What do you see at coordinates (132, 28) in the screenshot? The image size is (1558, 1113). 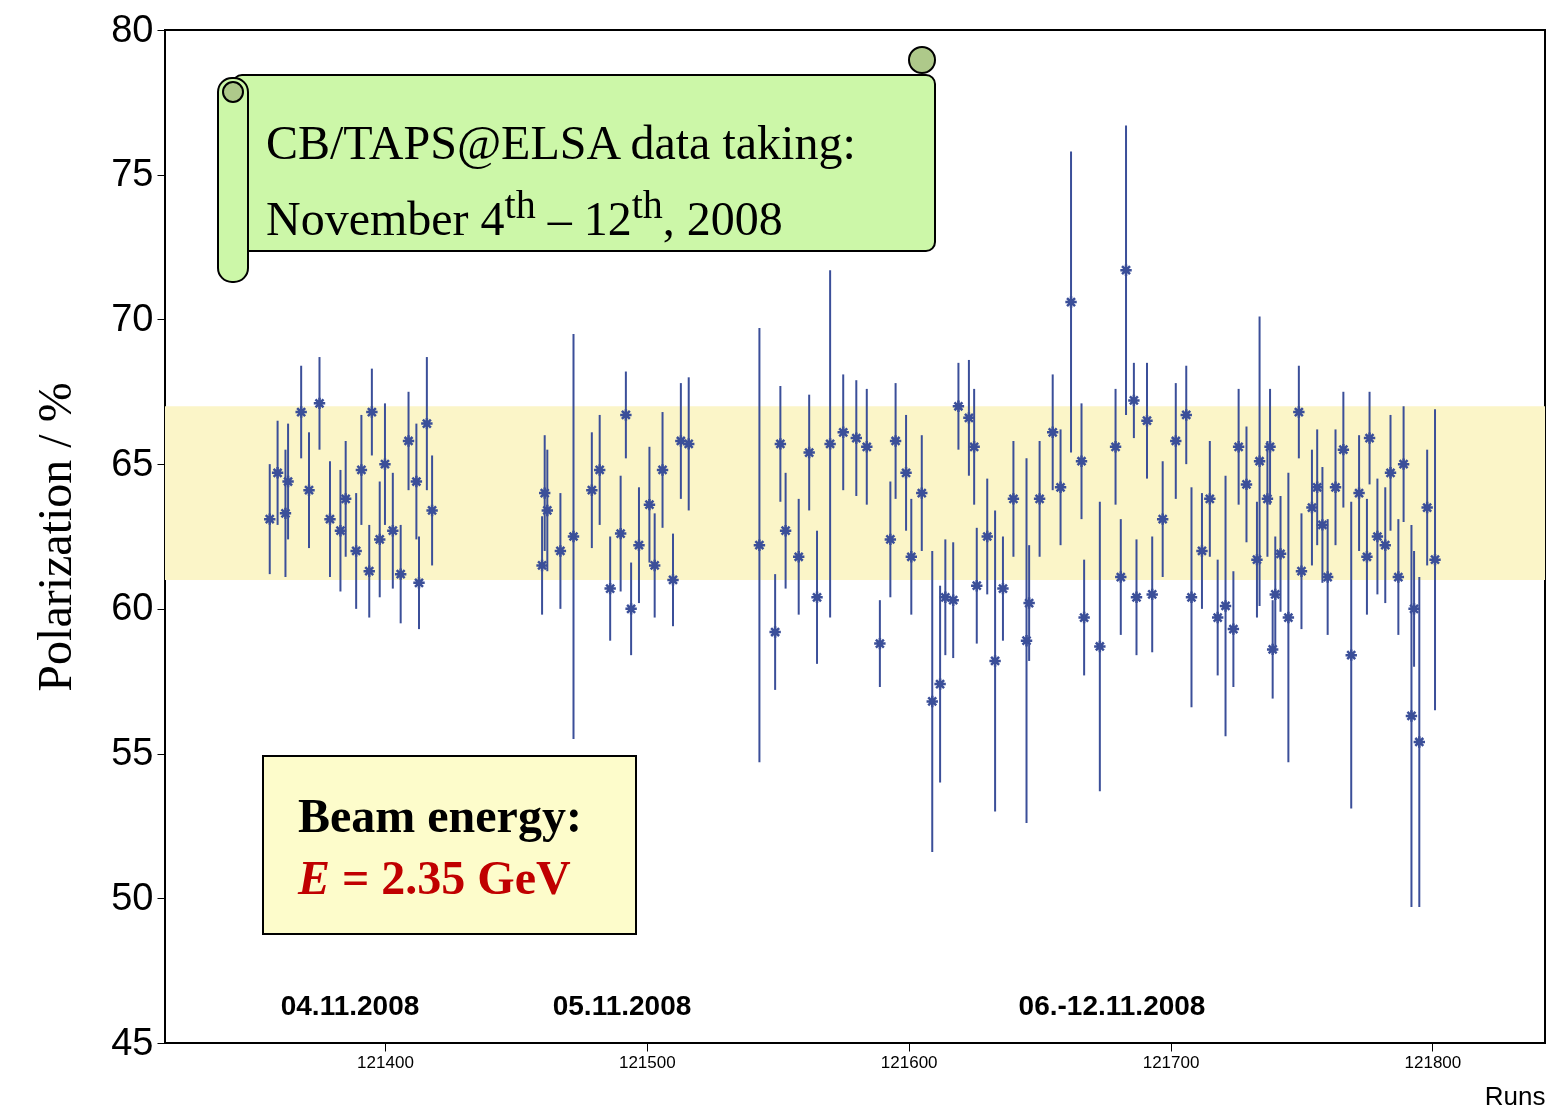 I see `y-tick-label: 80` at bounding box center [132, 28].